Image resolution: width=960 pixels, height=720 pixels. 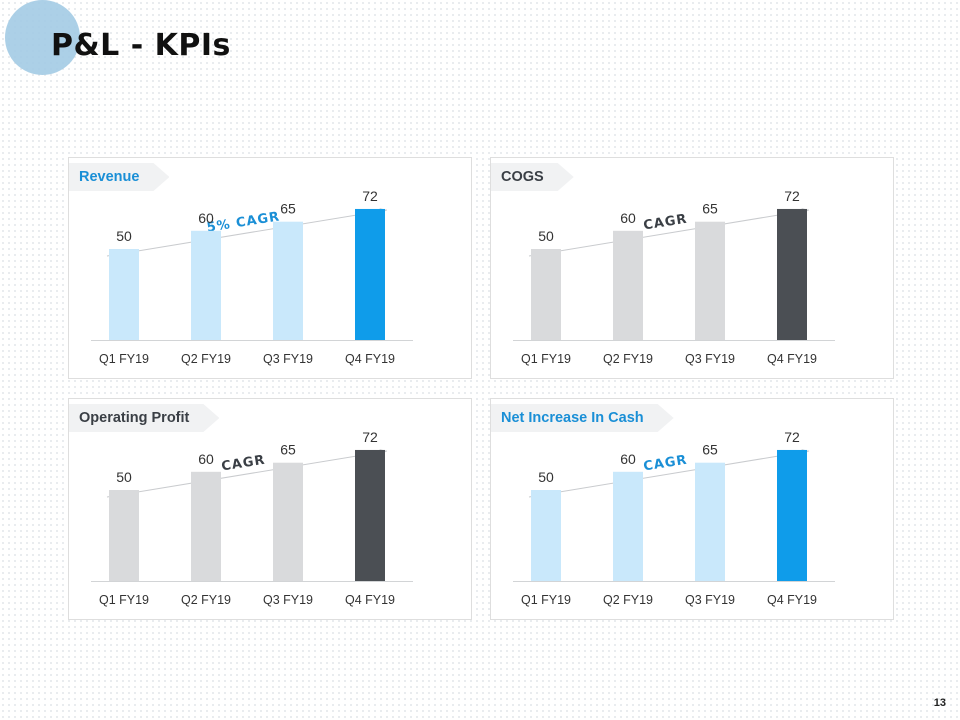 I want to click on panel-tag: COGS, so click(x=532, y=177).